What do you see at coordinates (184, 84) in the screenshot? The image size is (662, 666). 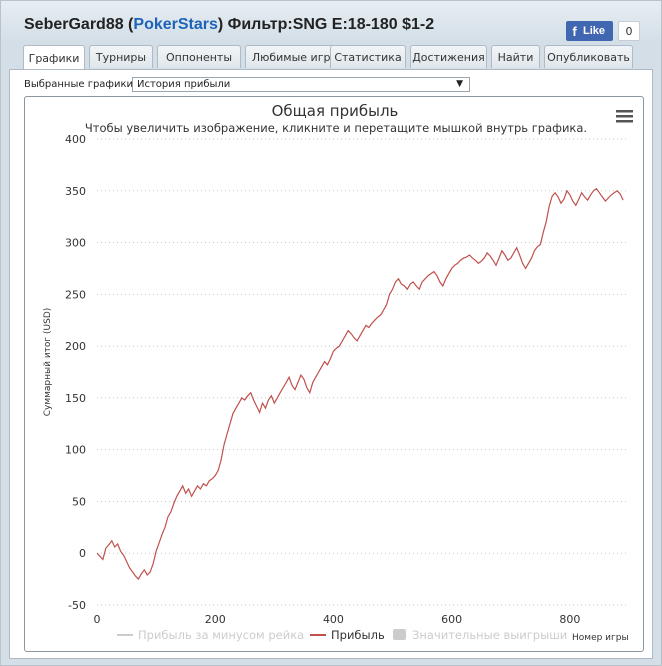 I see `chart-selector-value: История прибыли` at bounding box center [184, 84].